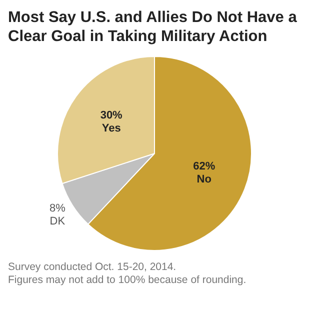 The height and width of the screenshot is (320, 309). Describe the element at coordinates (57, 208) in the screenshot. I see `data-label: 8%` at that location.